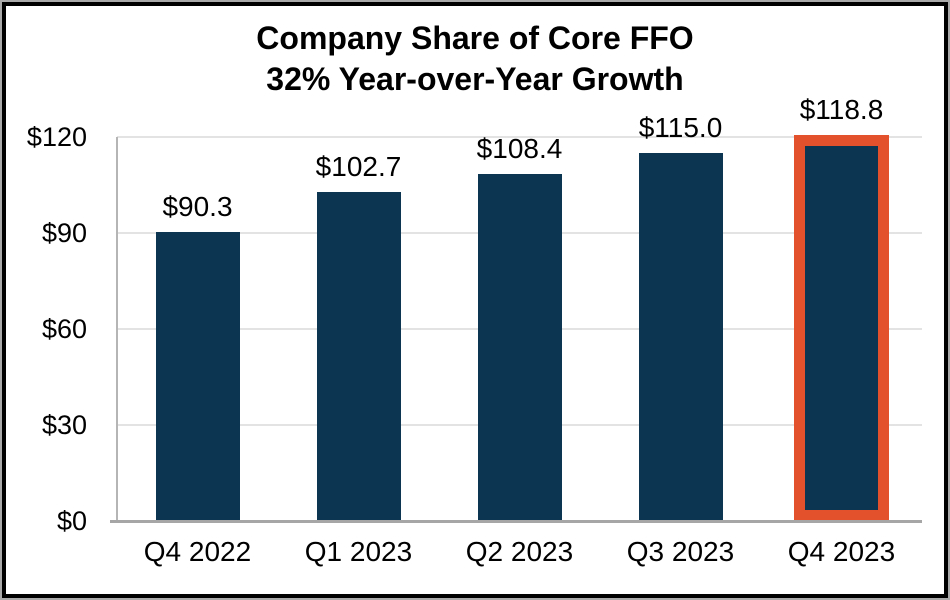  I want to click on chart-title-line1: Company Share of Core FFO, so click(475, 38).